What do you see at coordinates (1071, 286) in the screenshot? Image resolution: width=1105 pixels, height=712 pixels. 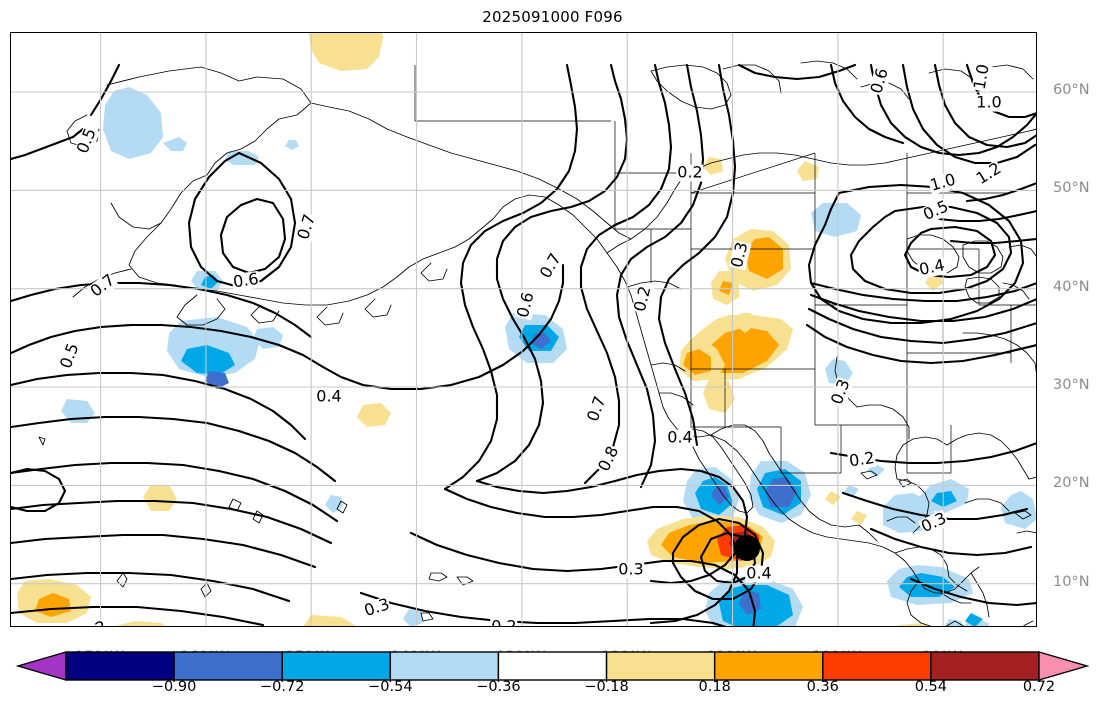 I see `latitude-tick-label: 40°N` at bounding box center [1071, 286].